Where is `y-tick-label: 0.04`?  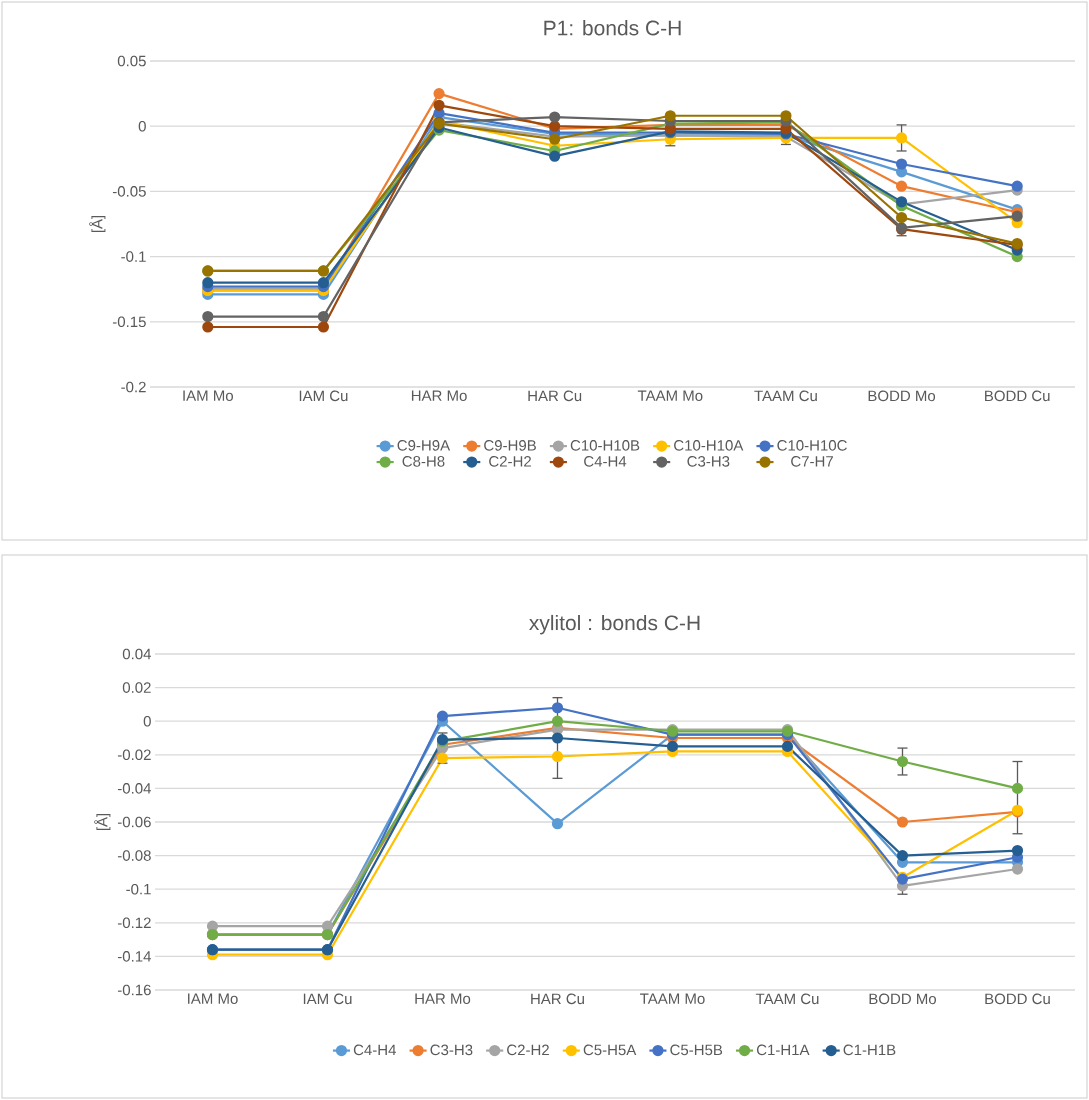
y-tick-label: 0.04 is located at coordinates (137, 654).